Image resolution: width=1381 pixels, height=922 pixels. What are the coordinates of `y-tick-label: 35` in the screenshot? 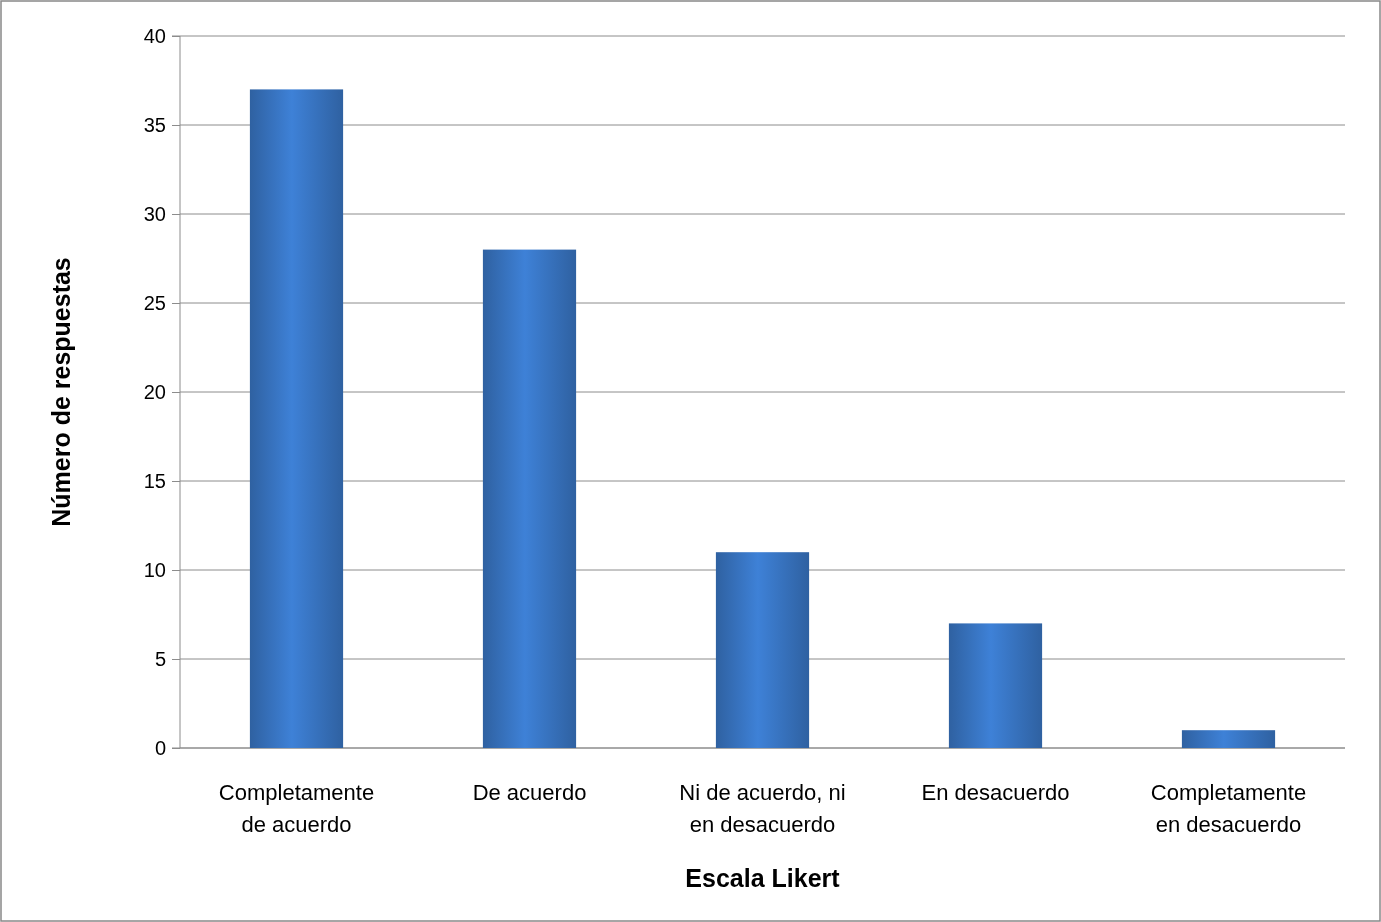 It's located at (154, 124).